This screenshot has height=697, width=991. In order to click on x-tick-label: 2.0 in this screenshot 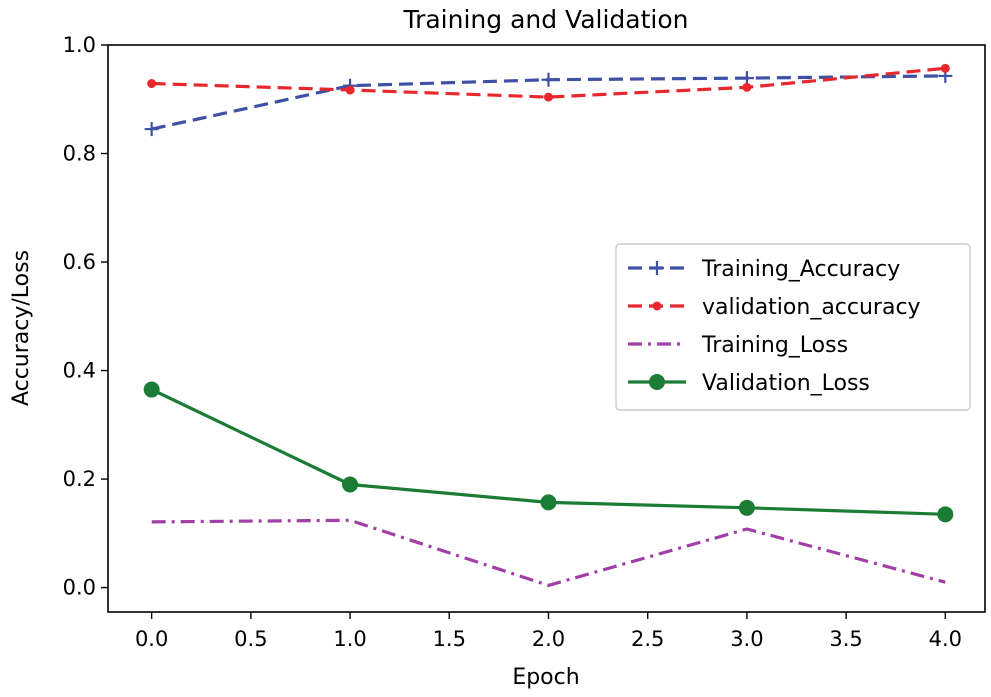, I will do `click(548, 639)`.